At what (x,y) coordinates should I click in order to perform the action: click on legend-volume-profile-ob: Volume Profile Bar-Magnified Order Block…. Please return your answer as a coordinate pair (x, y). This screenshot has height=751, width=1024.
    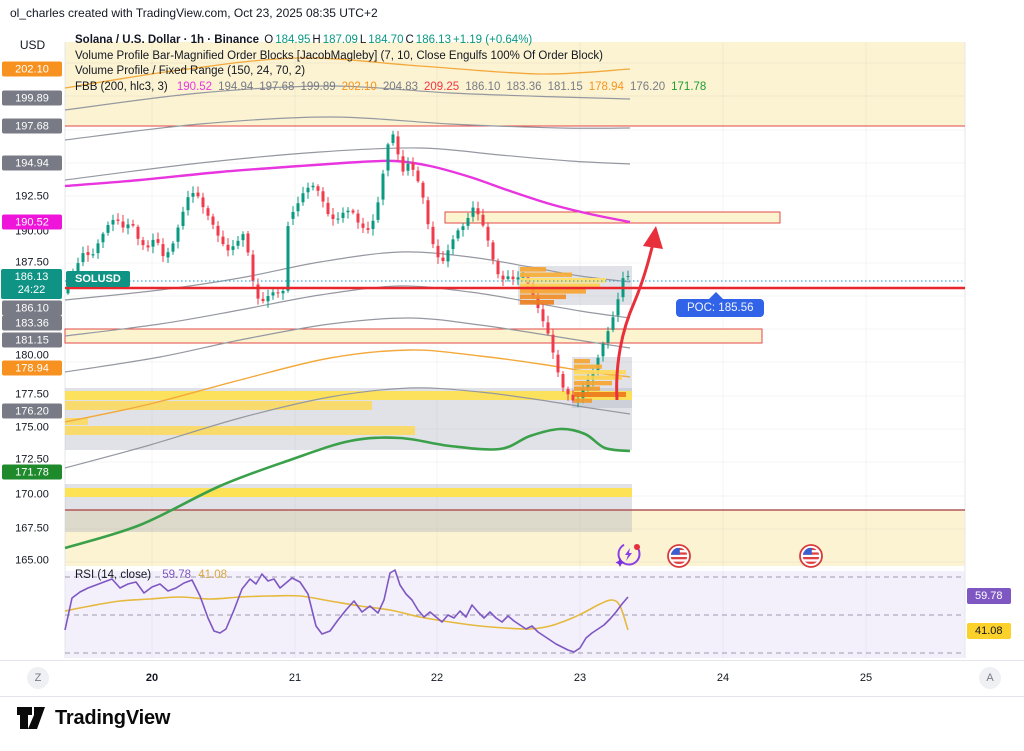
    Looking at the image, I should click on (339, 55).